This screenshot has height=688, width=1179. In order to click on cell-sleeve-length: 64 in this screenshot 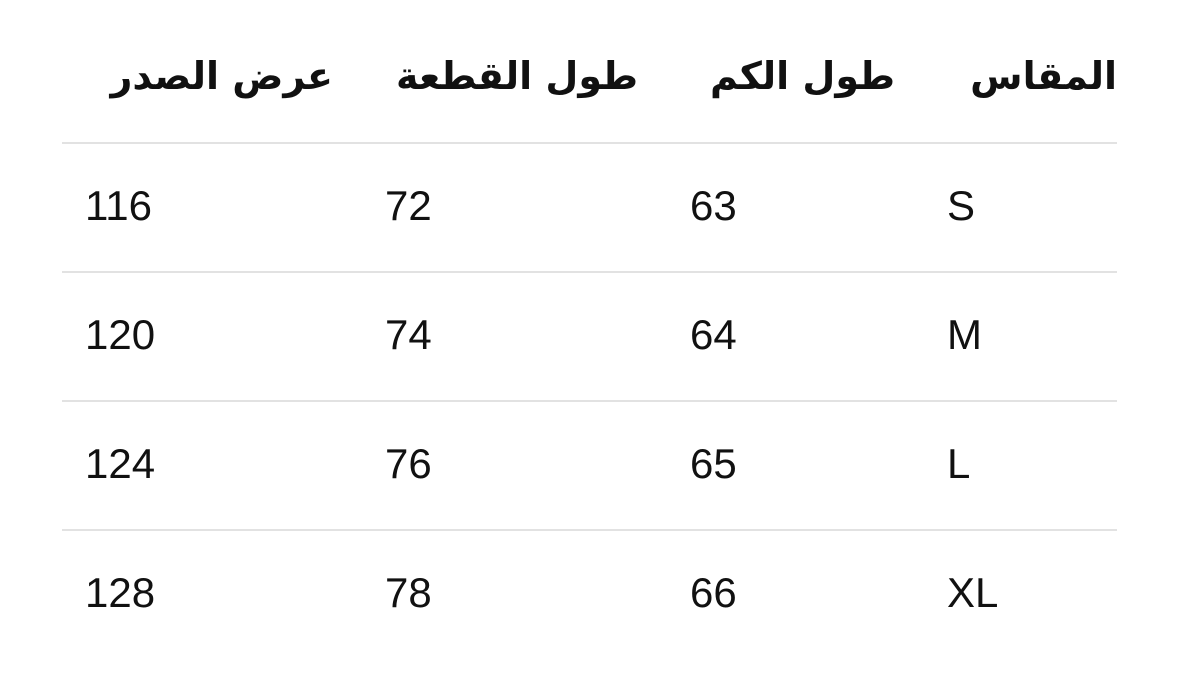, I will do `click(713, 334)`.